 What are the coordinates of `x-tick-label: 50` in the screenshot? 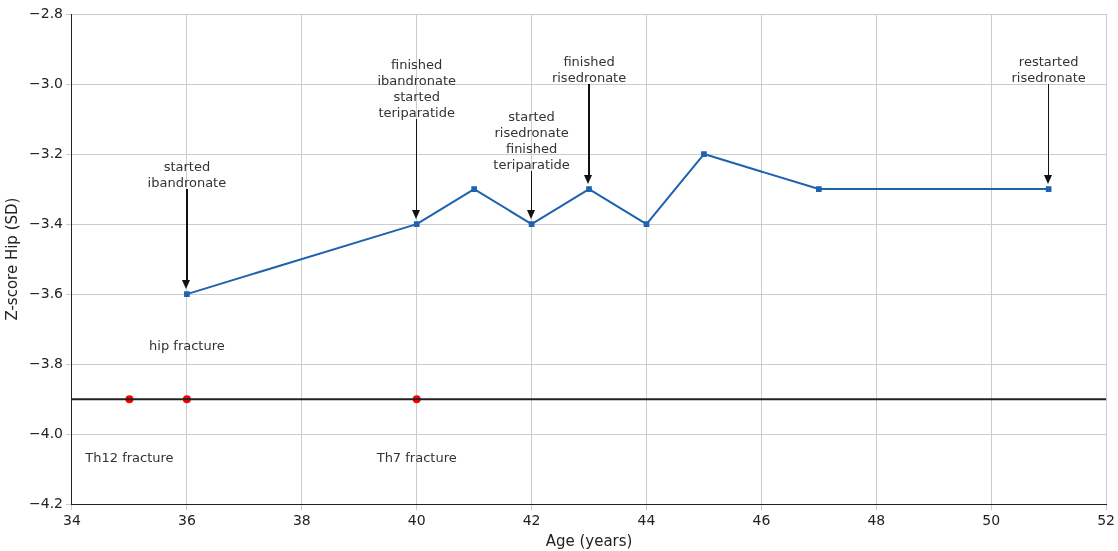 It's located at (991, 520).